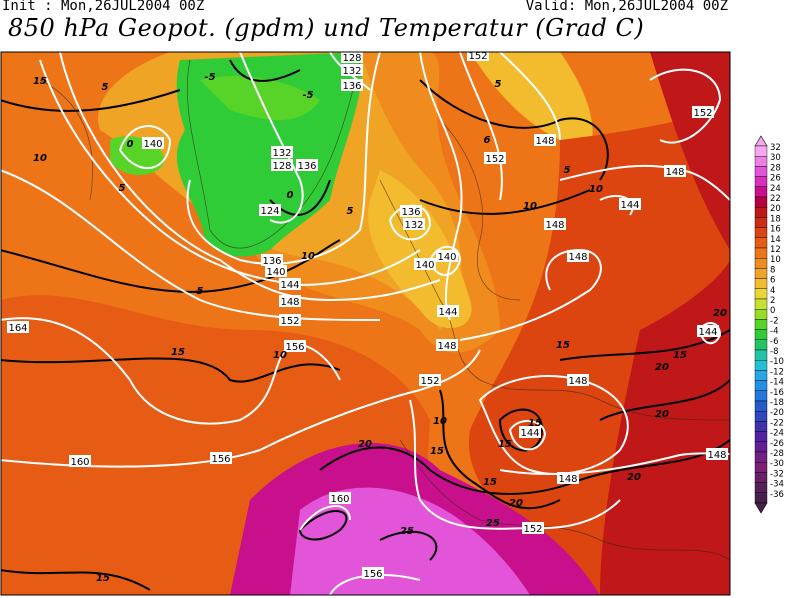 The width and height of the screenshot is (790, 598). I want to click on geopotential-label: 140, so click(446, 257).